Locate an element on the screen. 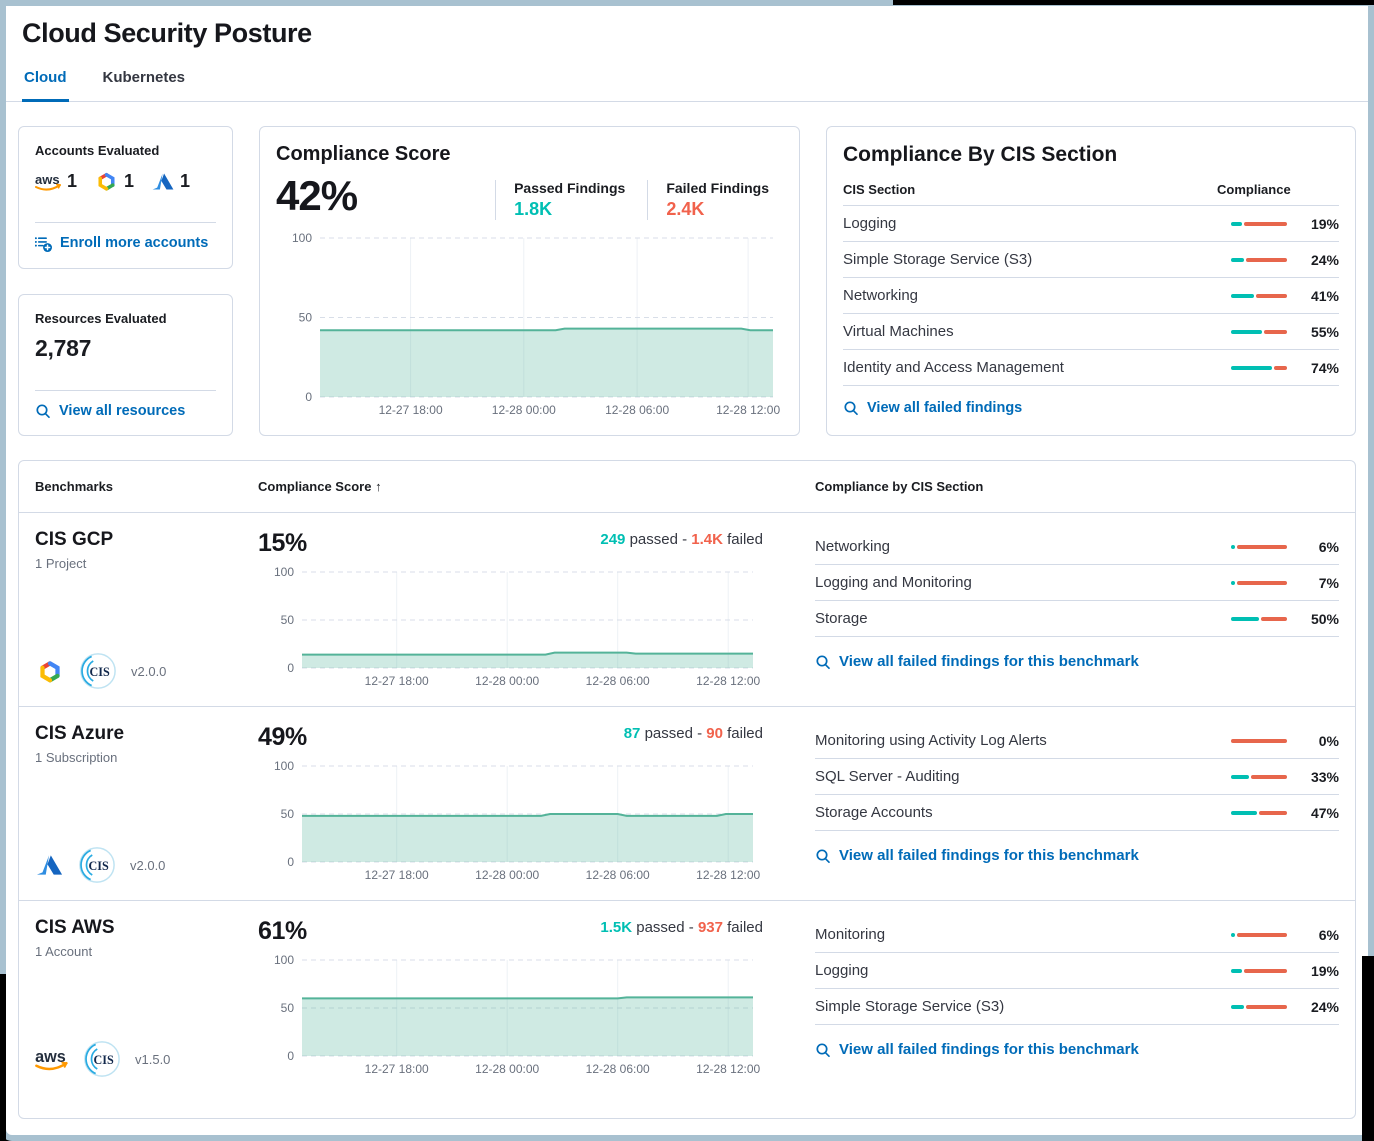  accounts-evaluated-title: Accounts Evaluated is located at coordinates (97, 150).